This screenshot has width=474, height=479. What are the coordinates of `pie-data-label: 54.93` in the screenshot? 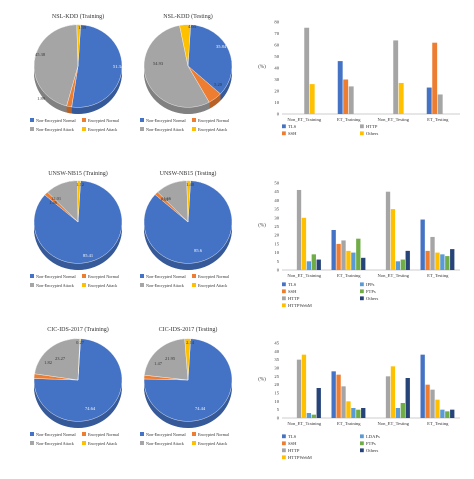 It's located at (158, 63).